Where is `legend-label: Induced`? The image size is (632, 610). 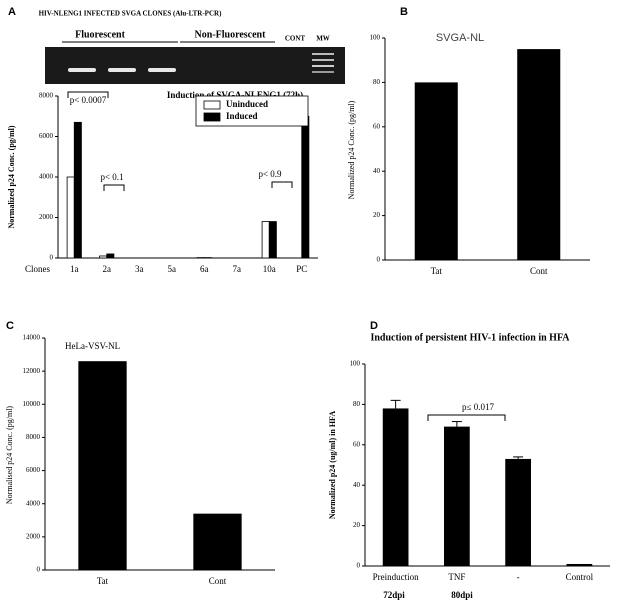
legend-label: Induced is located at coordinates (242, 116).